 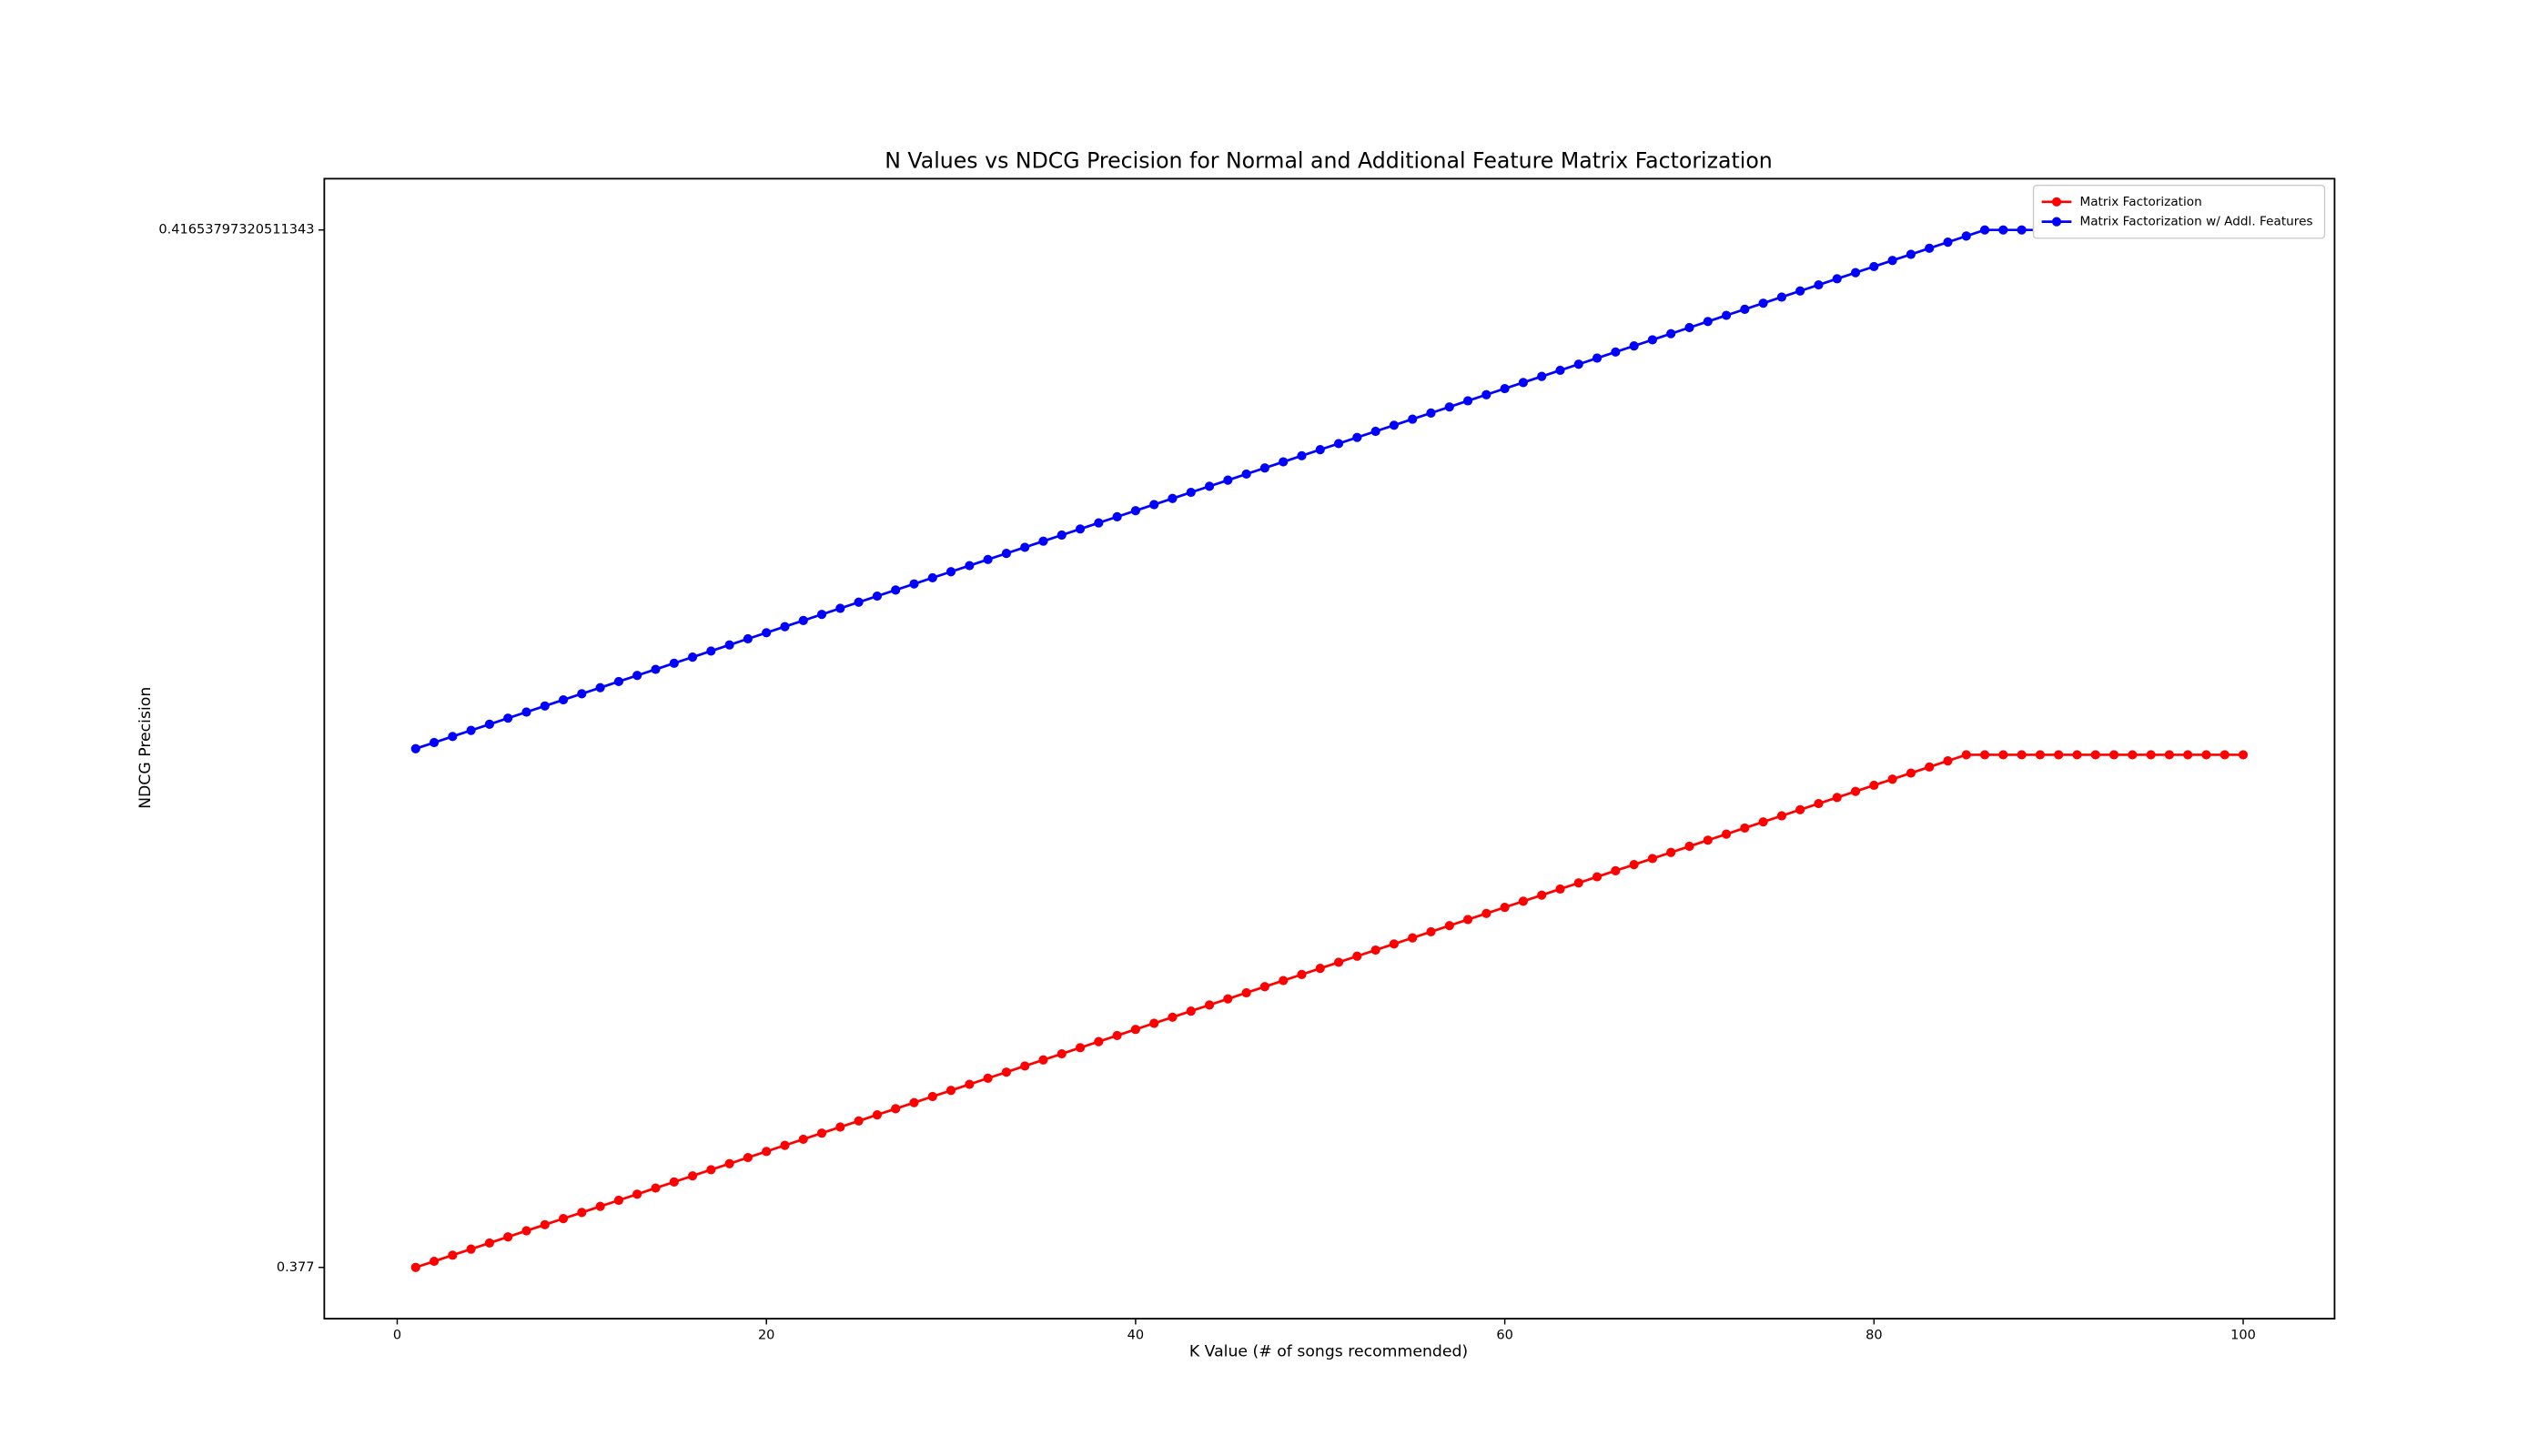 What do you see at coordinates (397, 1335) in the screenshot?
I see `x-tick-label: 0` at bounding box center [397, 1335].